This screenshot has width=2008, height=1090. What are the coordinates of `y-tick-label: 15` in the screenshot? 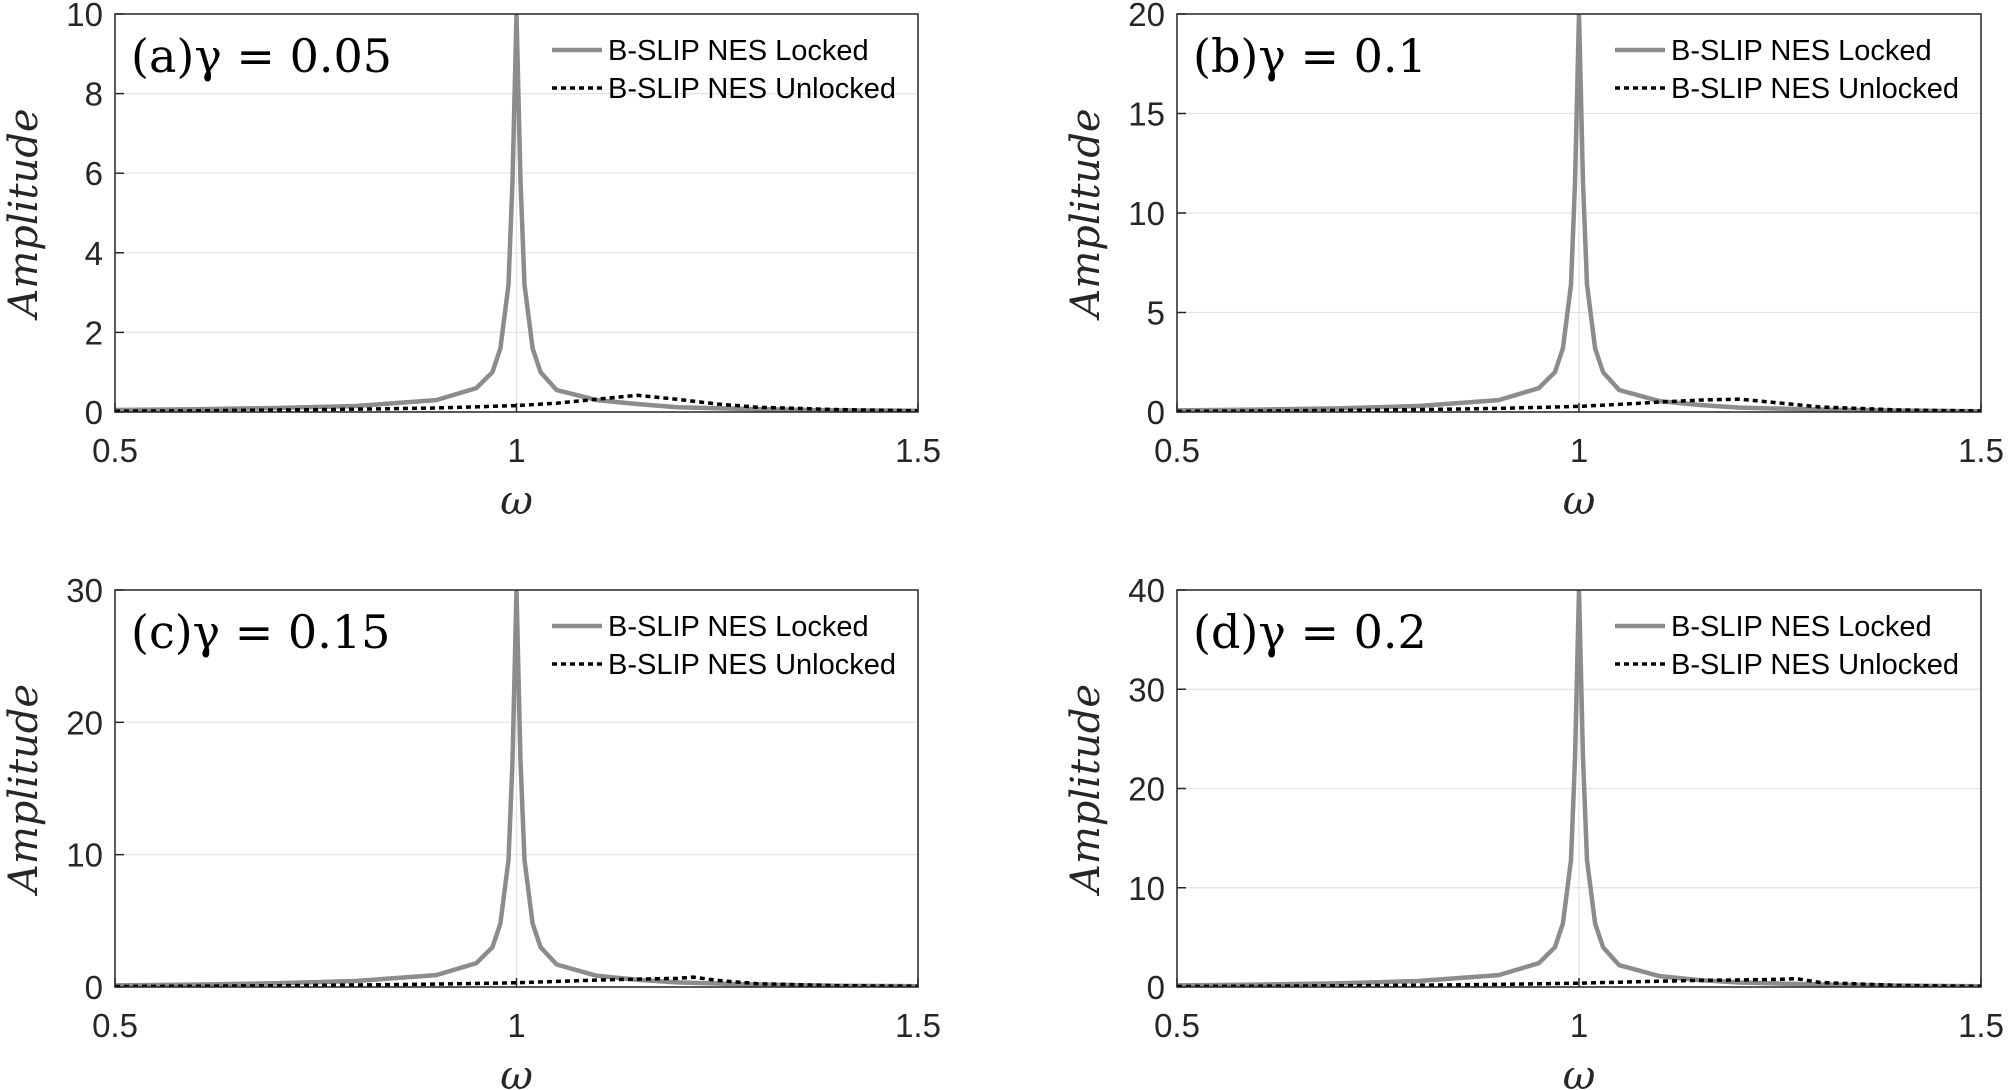 It's located at (1146, 114).